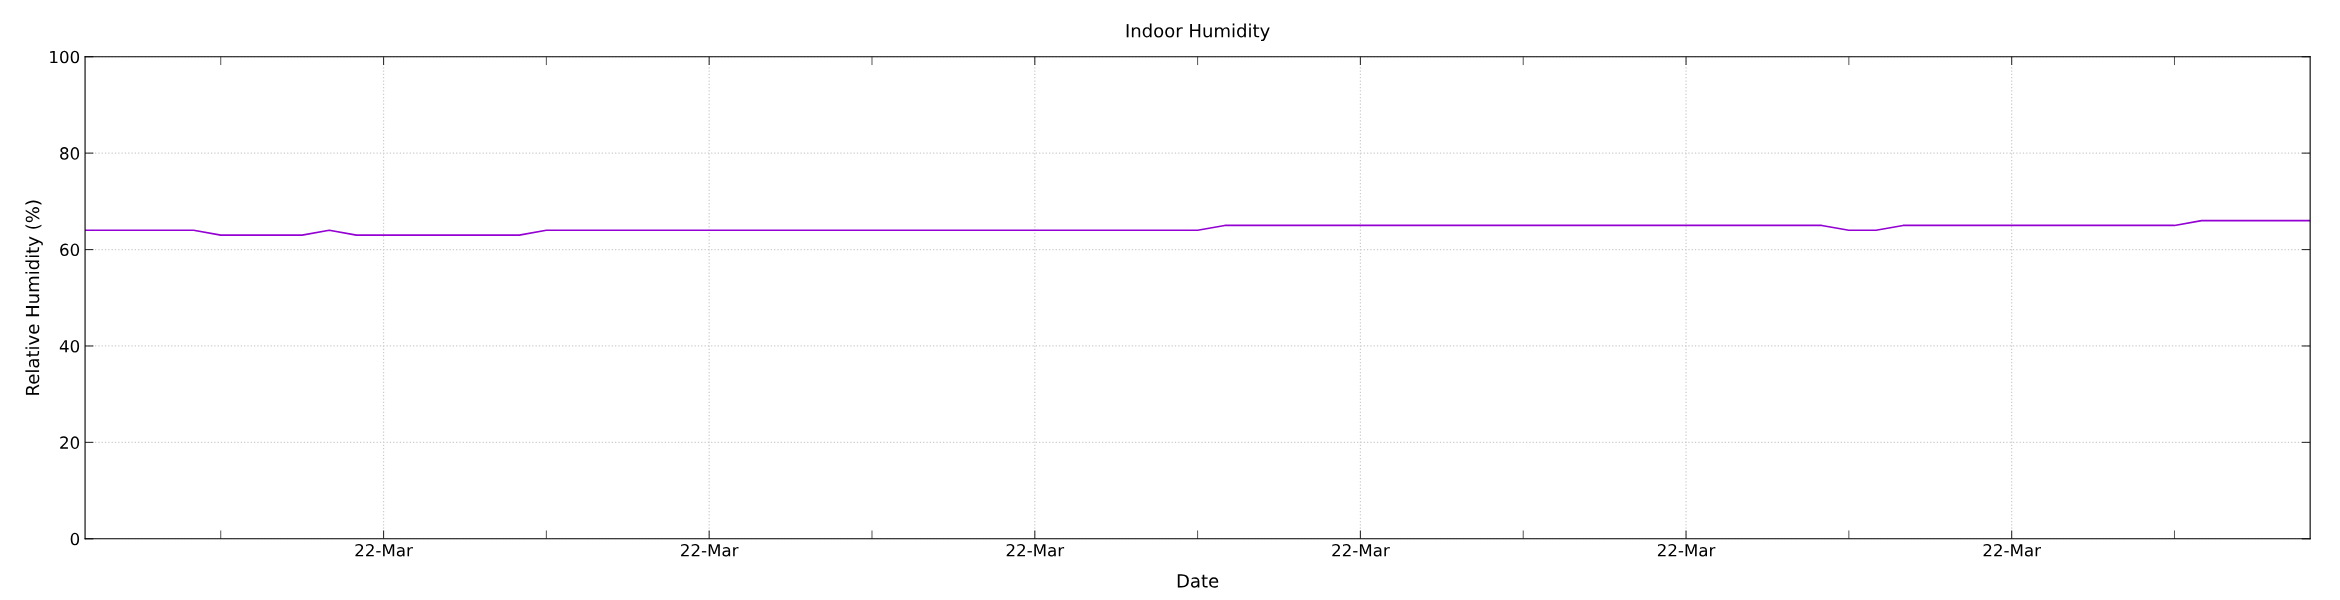  Describe the element at coordinates (69, 346) in the screenshot. I see `y-tick-label: 40` at that location.